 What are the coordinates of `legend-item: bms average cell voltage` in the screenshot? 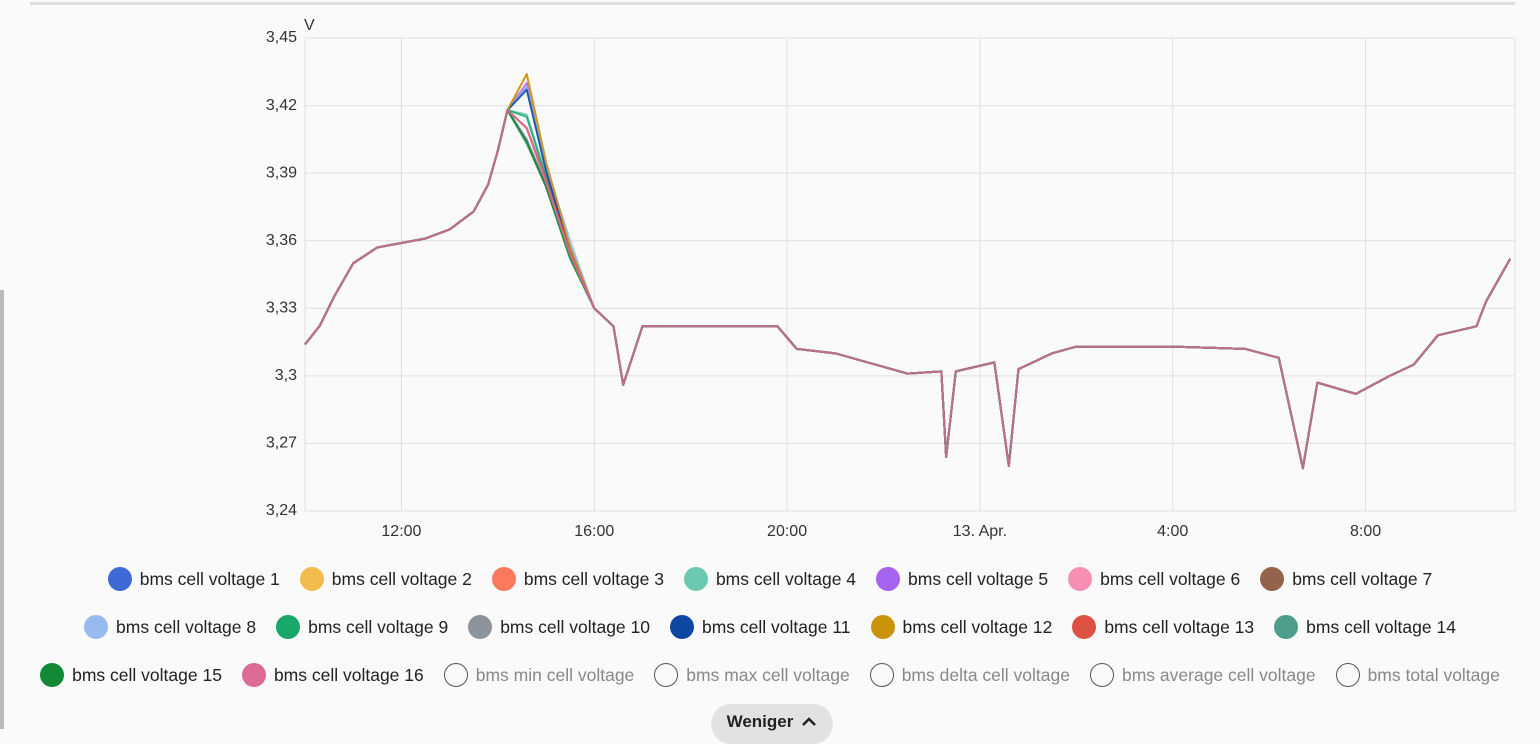 It's located at (1203, 675).